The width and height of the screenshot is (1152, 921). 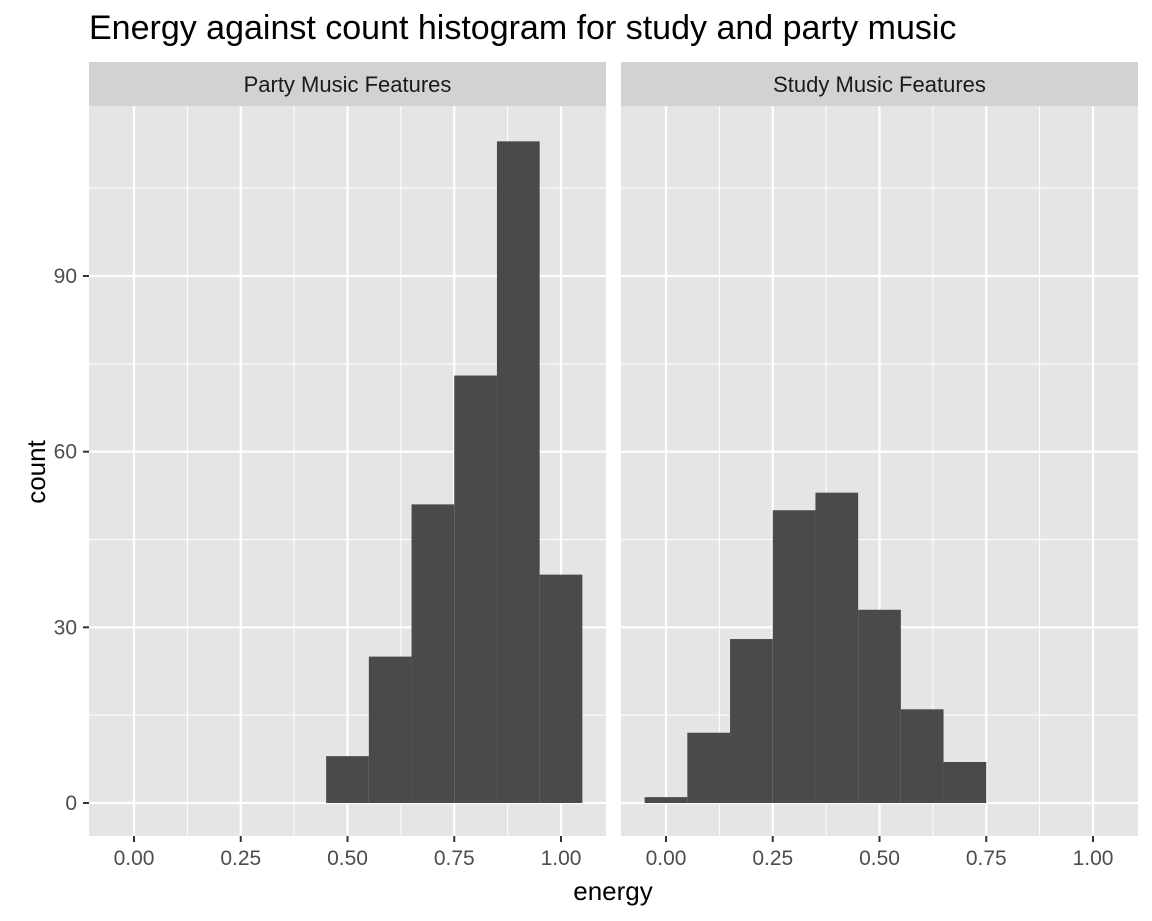 I want to click on x-axis-2: 0.00 0.25 0.50 0.75 1.00, so click(x=880, y=853).